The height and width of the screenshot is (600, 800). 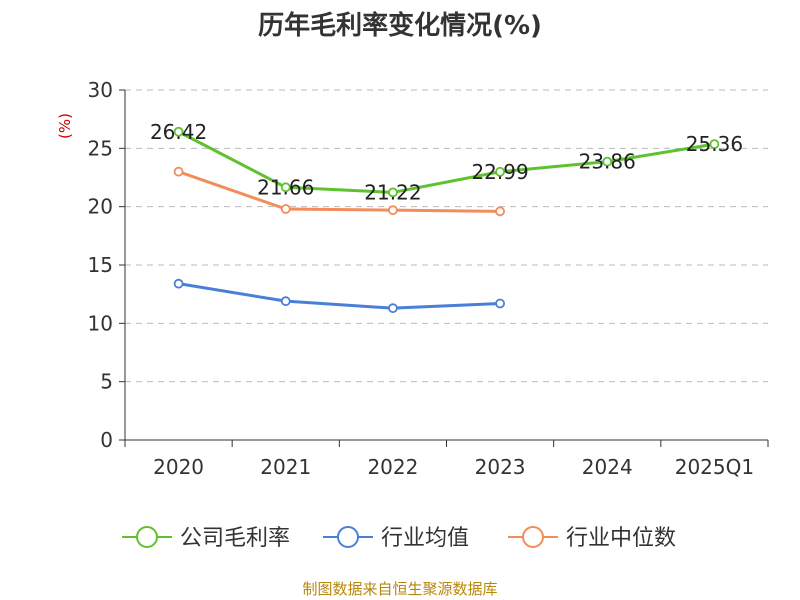 I want to click on legend-label: 行业中位数, so click(x=621, y=538).